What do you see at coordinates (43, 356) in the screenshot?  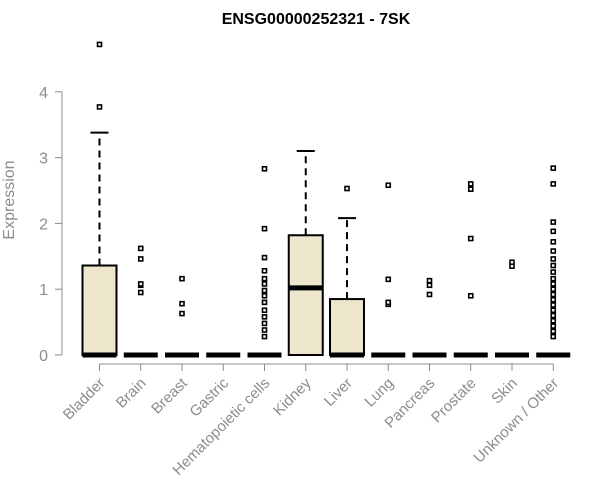 I see `y-tick-label: 0` at bounding box center [43, 356].